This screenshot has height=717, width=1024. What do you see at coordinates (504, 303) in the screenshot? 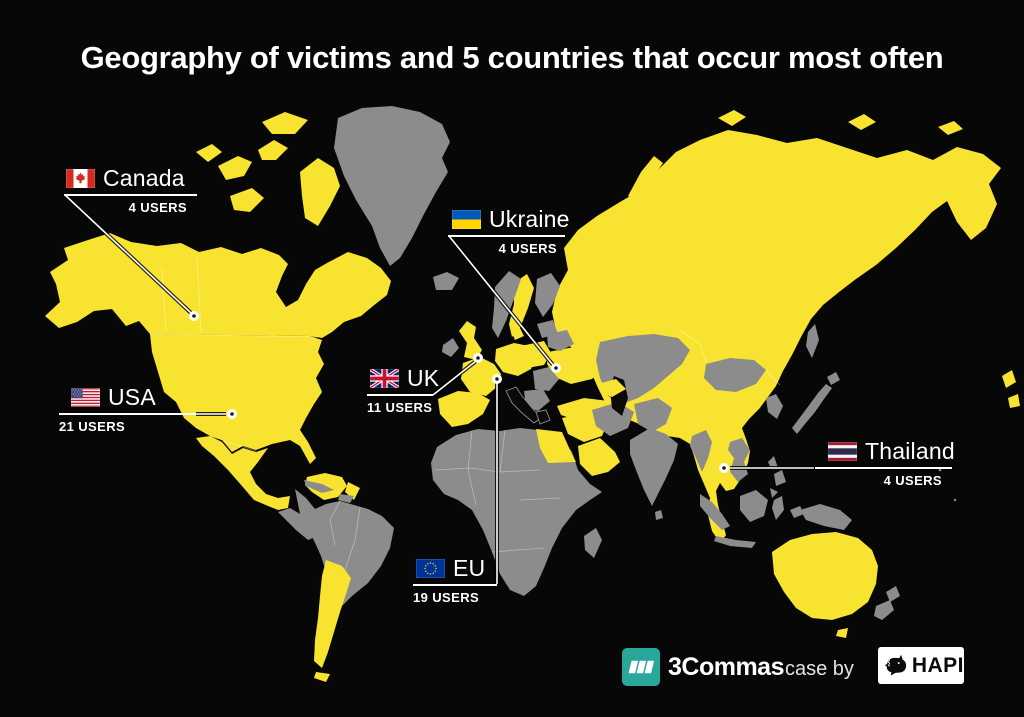
I see `leader-line-ukraine` at bounding box center [504, 303].